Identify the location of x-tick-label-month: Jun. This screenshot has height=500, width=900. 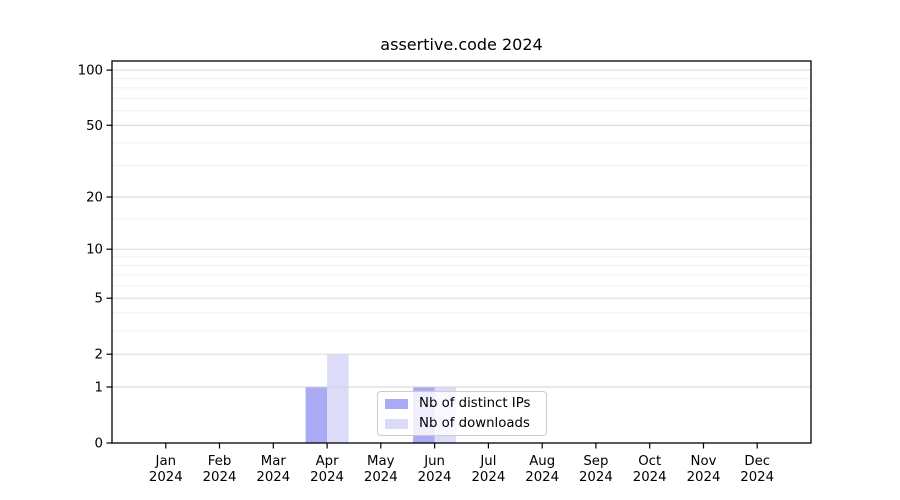
(434, 461).